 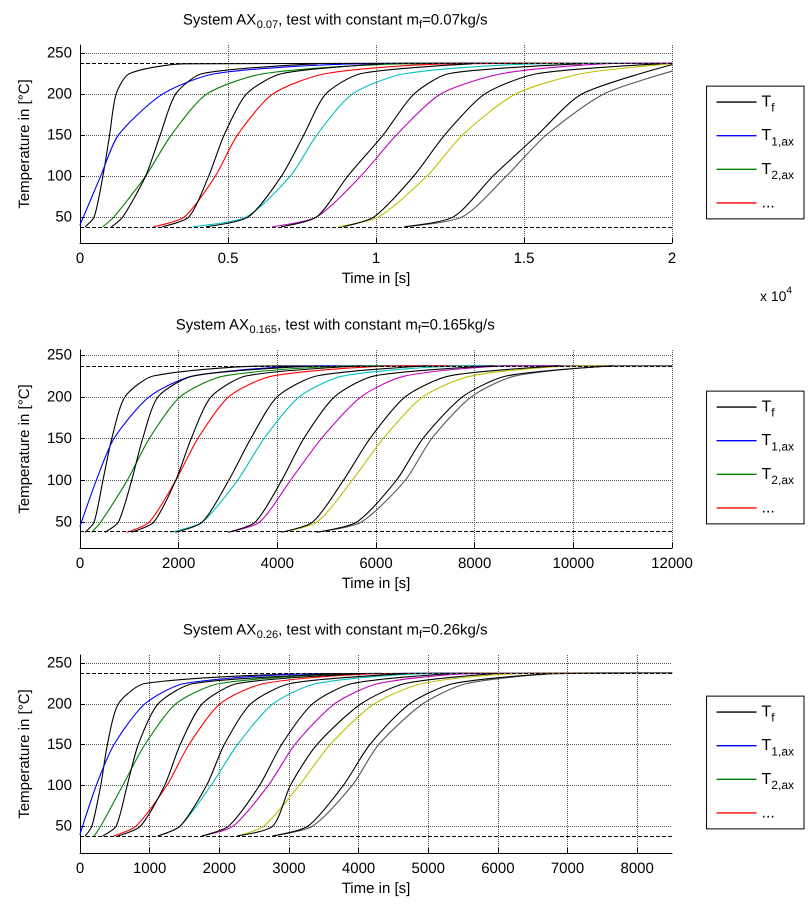 I want to click on x-tick-label: 10000, so click(x=573, y=563).